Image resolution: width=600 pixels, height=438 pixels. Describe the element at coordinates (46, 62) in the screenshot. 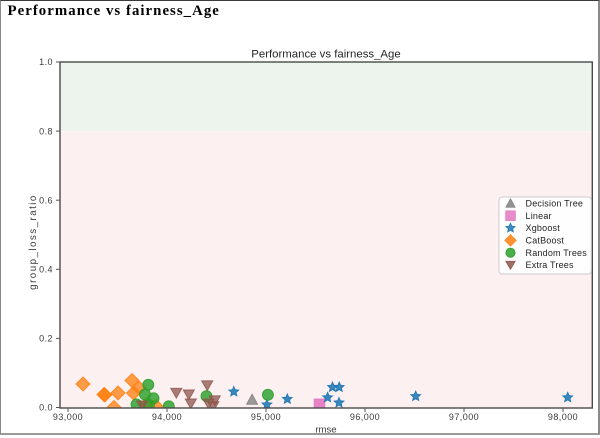

I see `svg-text: 1.0` at that location.